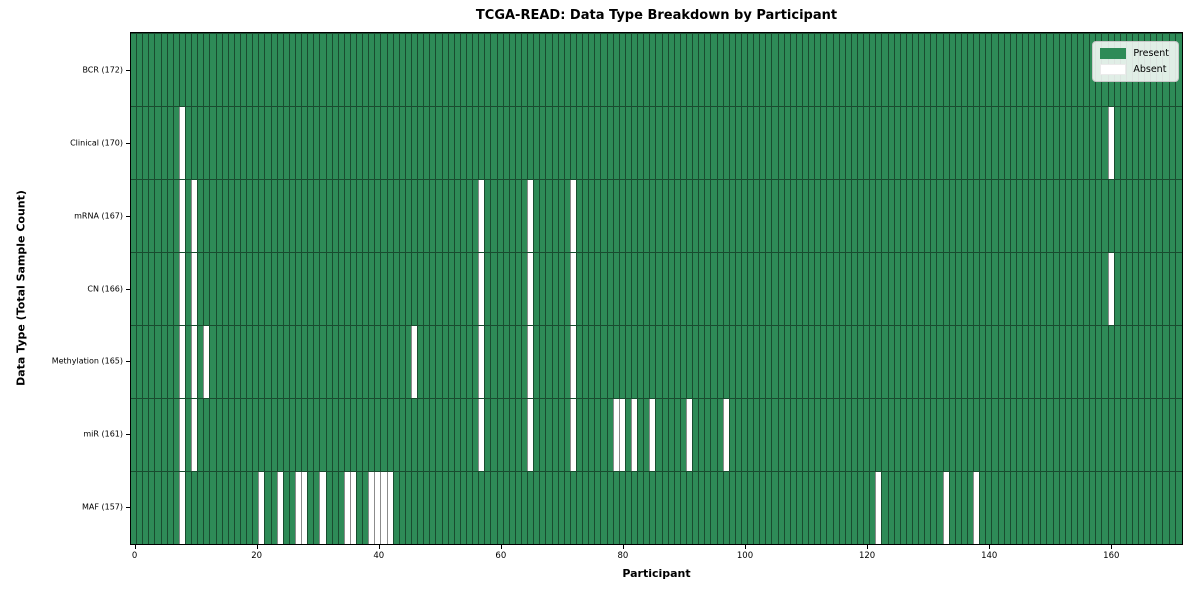 This screenshot has height=600, width=1200. What do you see at coordinates (1112, 547) in the screenshot?
I see `x-tick-mark` at bounding box center [1112, 547].